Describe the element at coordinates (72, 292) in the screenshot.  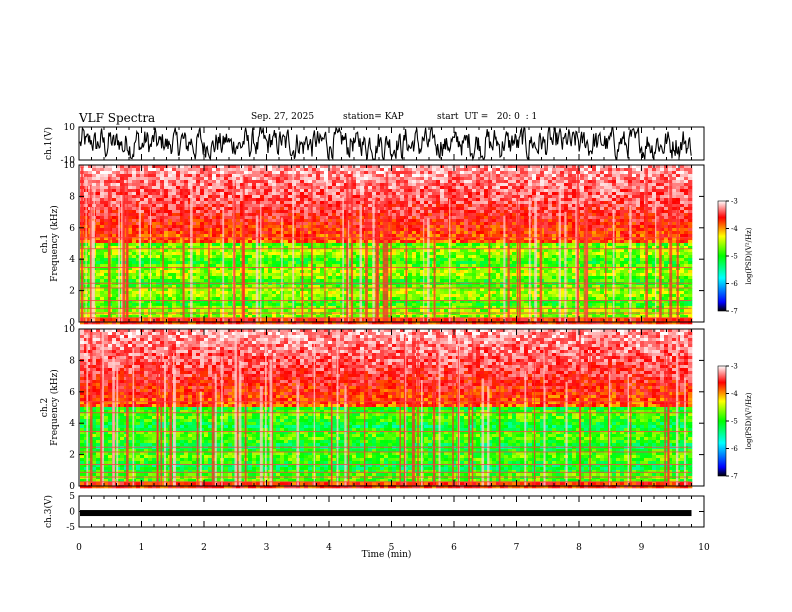
I see `y-tick-label: 2` at that location.